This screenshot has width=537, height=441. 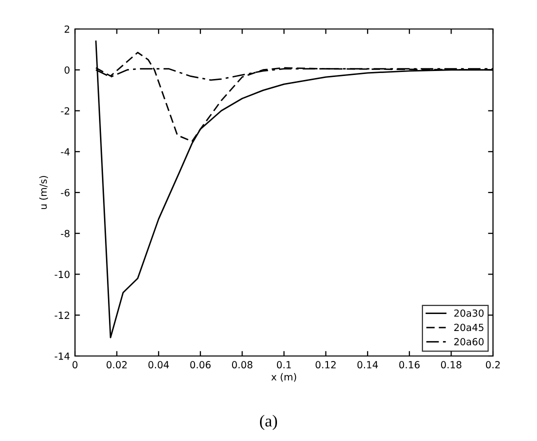 What do you see at coordinates (65, 152) in the screenshot?
I see `y-tick-label: -4` at bounding box center [65, 152].